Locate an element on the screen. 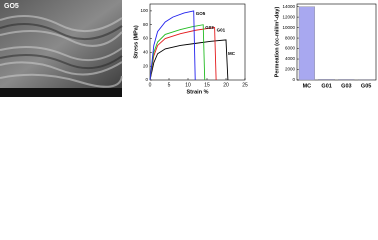 The height and width of the screenshot is (240, 378). y-axis-label: Stress (MPa) is located at coordinates (136, 41).